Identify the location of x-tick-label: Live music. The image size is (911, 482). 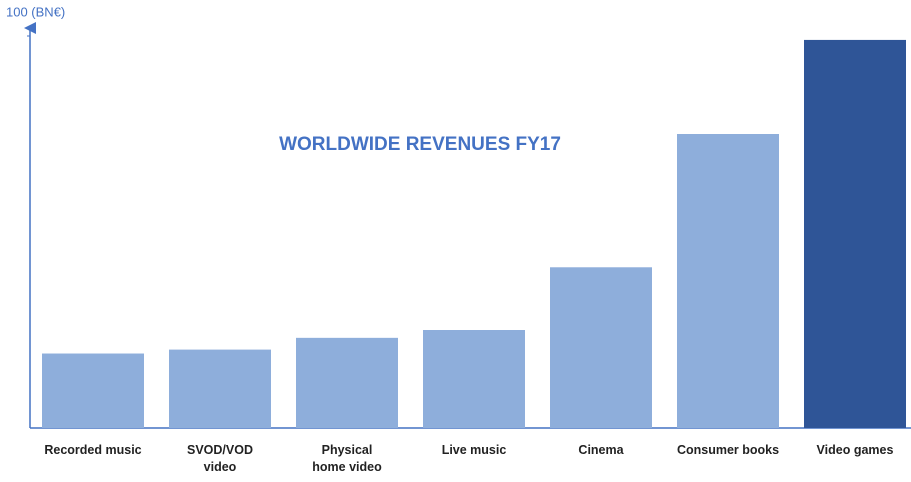
(474, 450).